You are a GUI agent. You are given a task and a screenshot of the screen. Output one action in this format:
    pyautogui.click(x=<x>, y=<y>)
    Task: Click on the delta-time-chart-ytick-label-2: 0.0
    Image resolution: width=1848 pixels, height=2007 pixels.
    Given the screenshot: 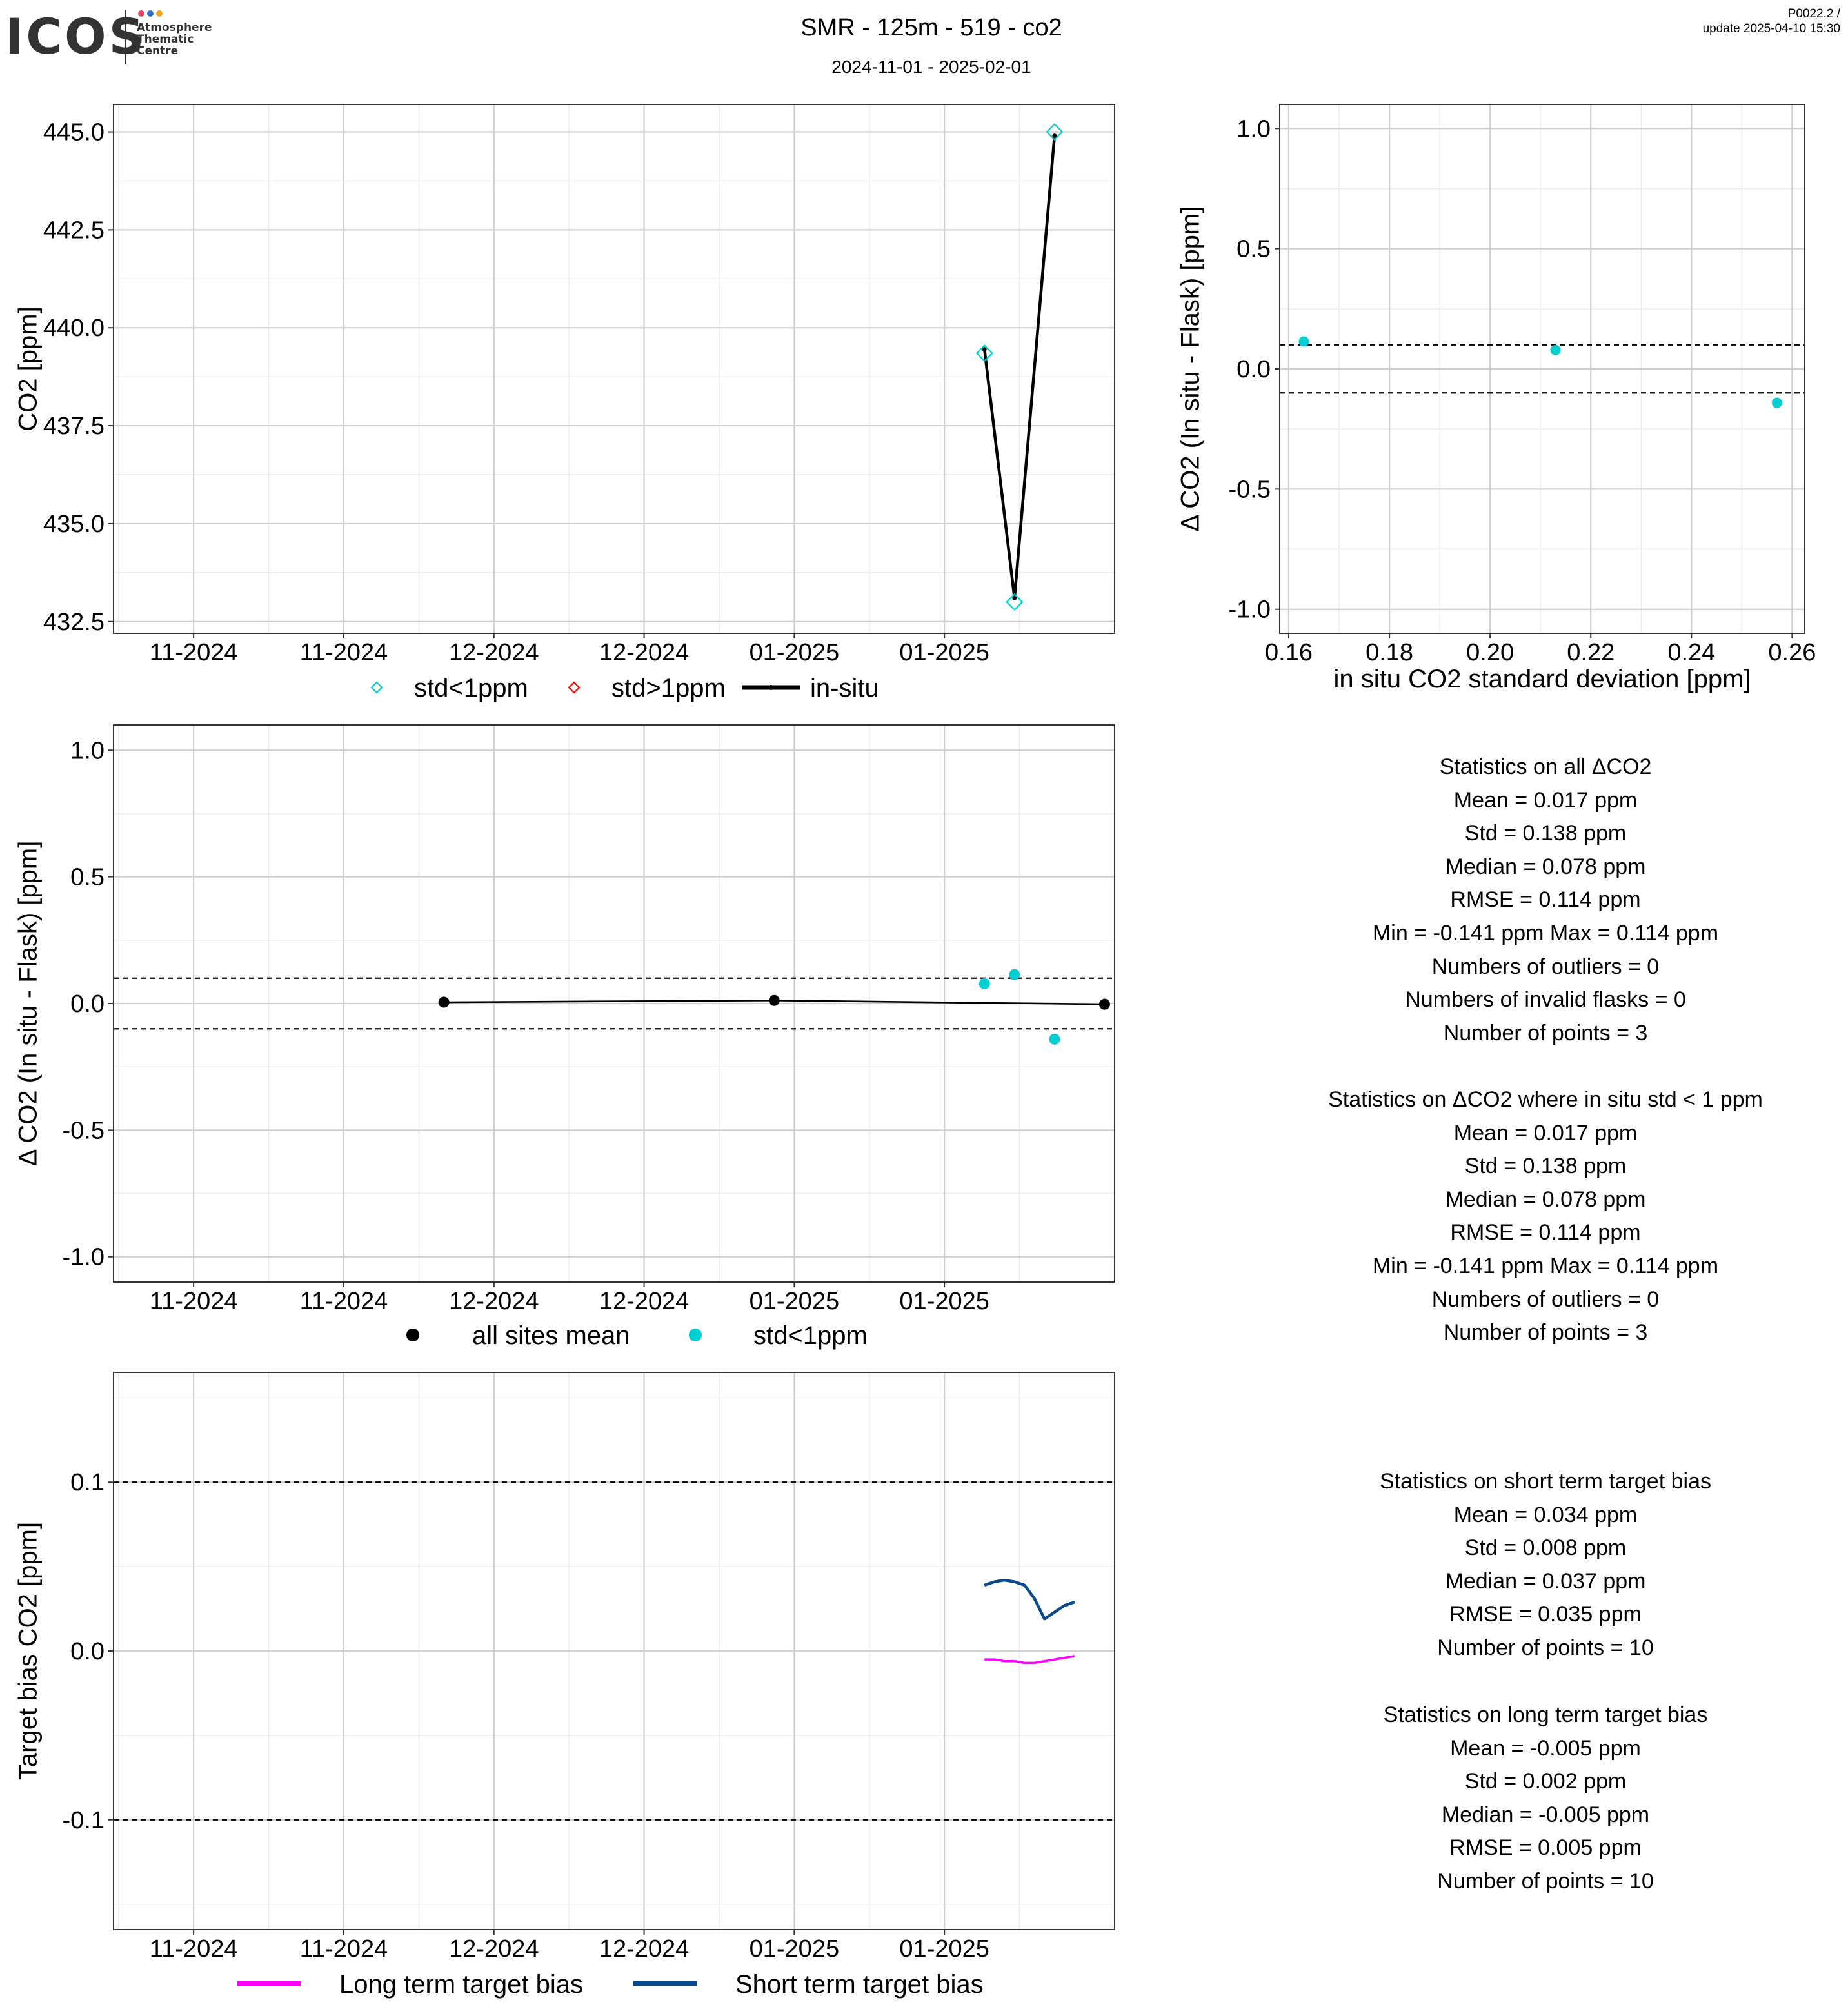 What is the action you would take?
    pyautogui.click(x=87, y=1004)
    